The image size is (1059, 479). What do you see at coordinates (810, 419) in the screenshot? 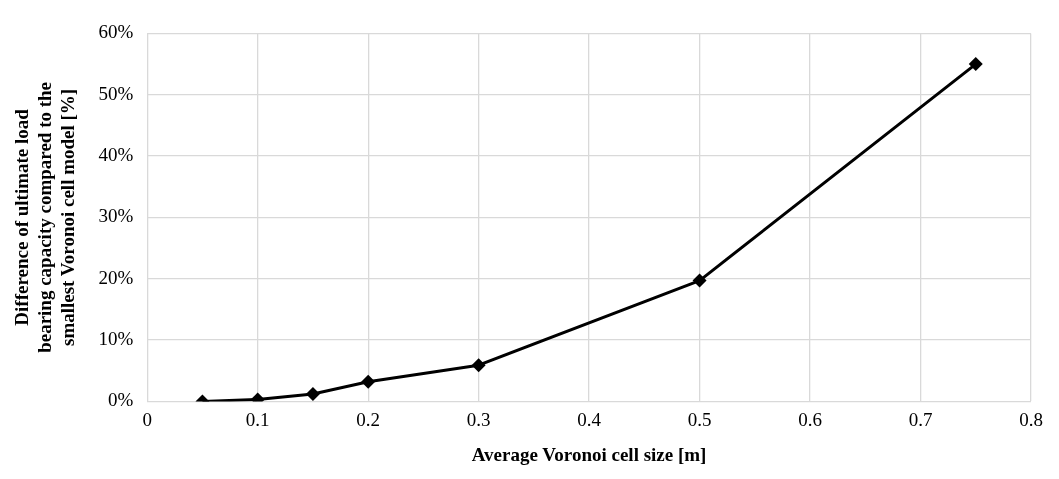
I see `x-tick-label: 0.6` at bounding box center [810, 419].